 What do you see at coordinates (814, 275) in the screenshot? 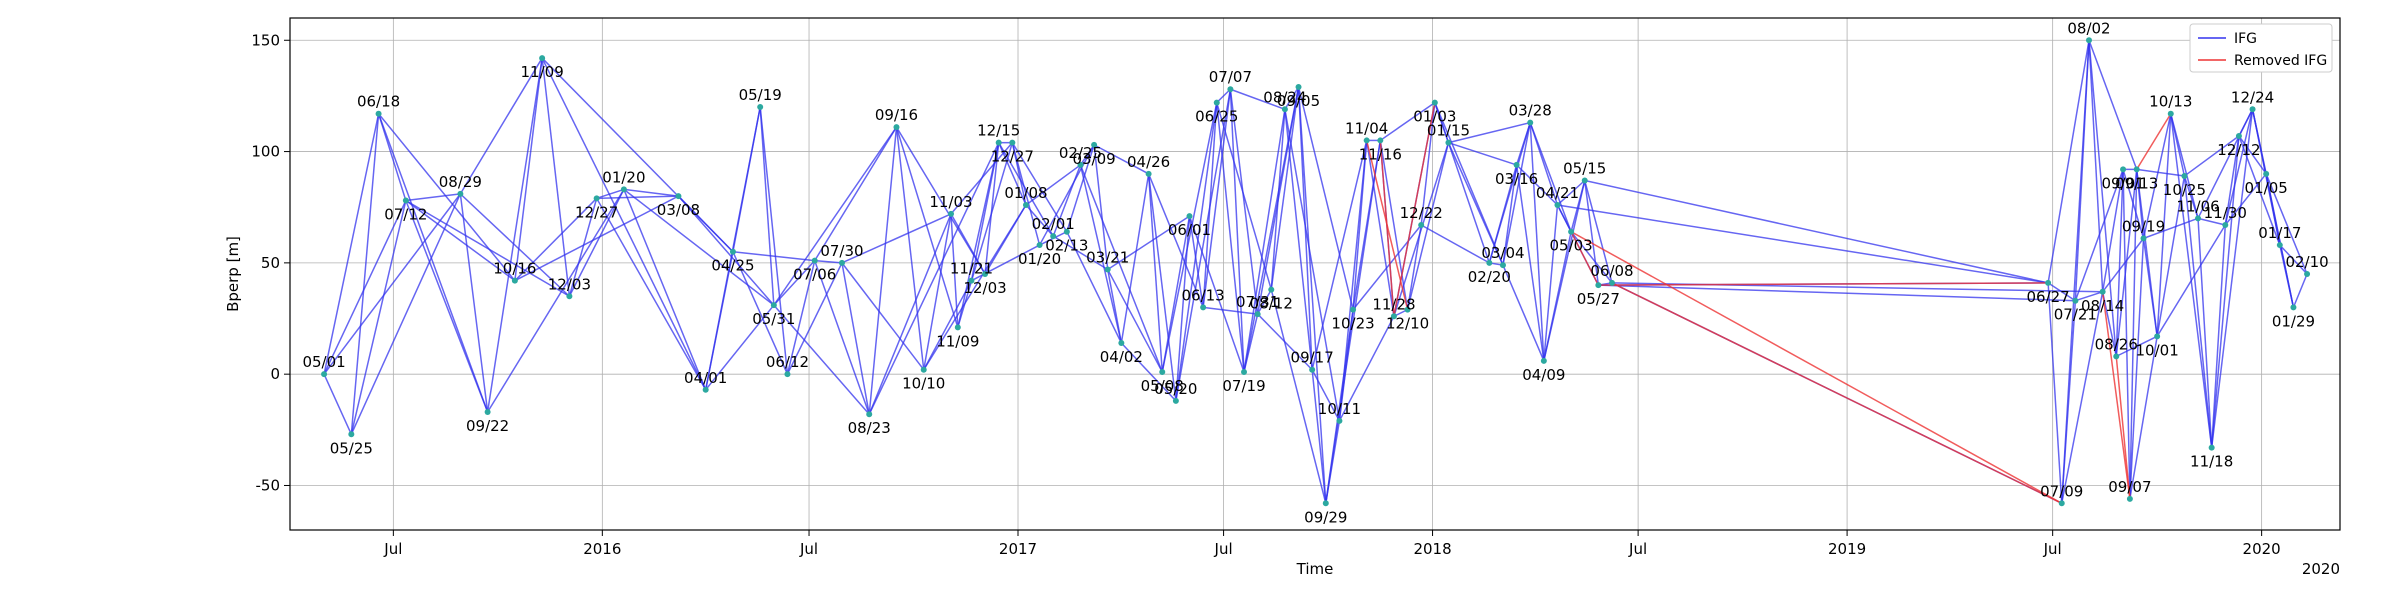
I see `acquisition-label: 07/06` at bounding box center [814, 275].